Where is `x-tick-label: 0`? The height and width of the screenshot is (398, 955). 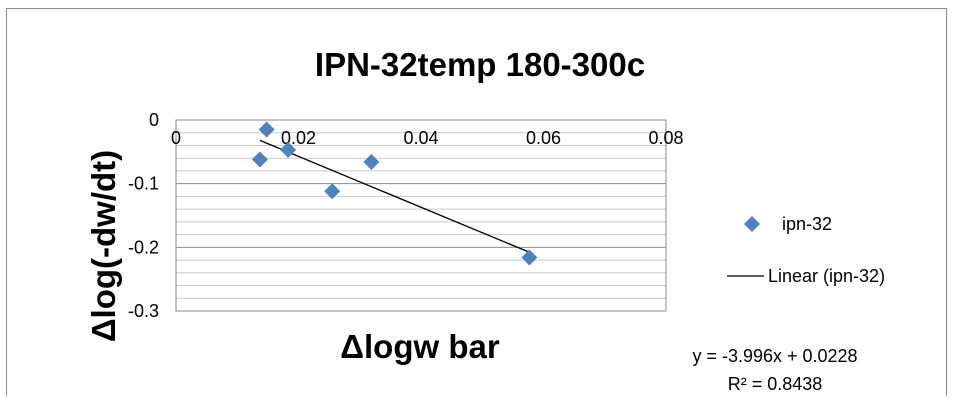
x-tick-label: 0 is located at coordinates (176, 138).